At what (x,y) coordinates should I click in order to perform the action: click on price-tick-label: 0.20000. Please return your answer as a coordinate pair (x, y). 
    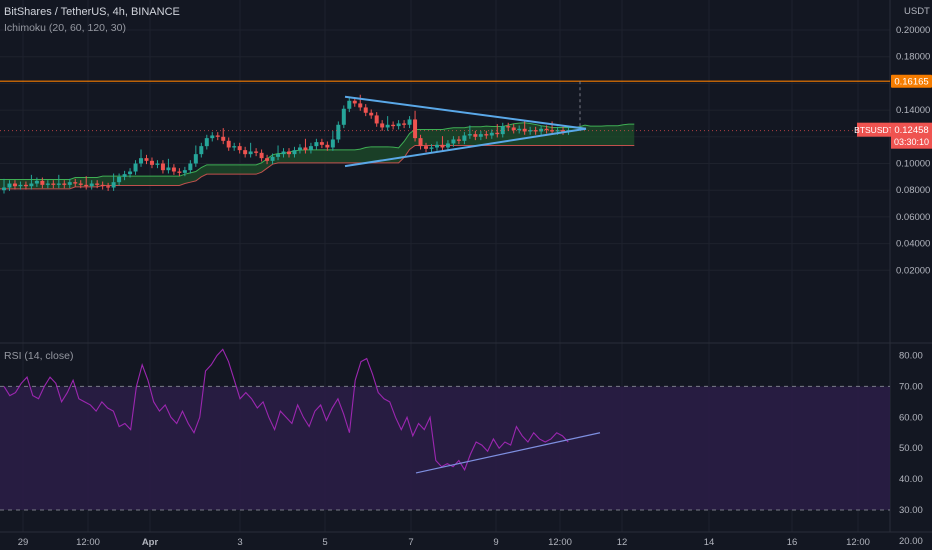
    Looking at the image, I should click on (913, 30).